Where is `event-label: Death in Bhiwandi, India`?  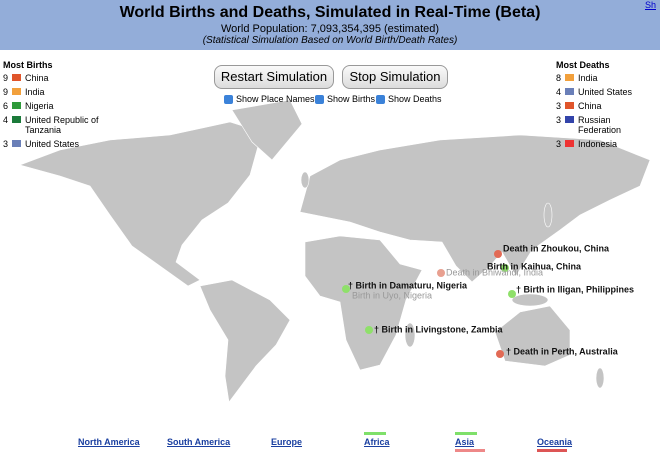 event-label: Death in Bhiwandi, India is located at coordinates (494, 272).